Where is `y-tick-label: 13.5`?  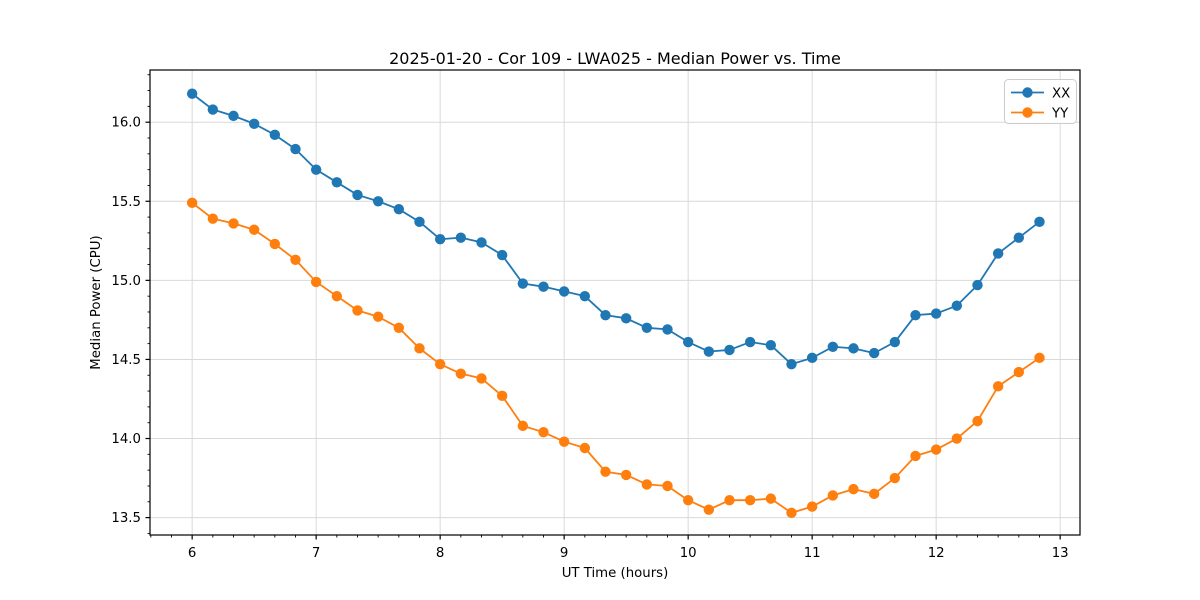 y-tick-label: 13.5 is located at coordinates (126, 518).